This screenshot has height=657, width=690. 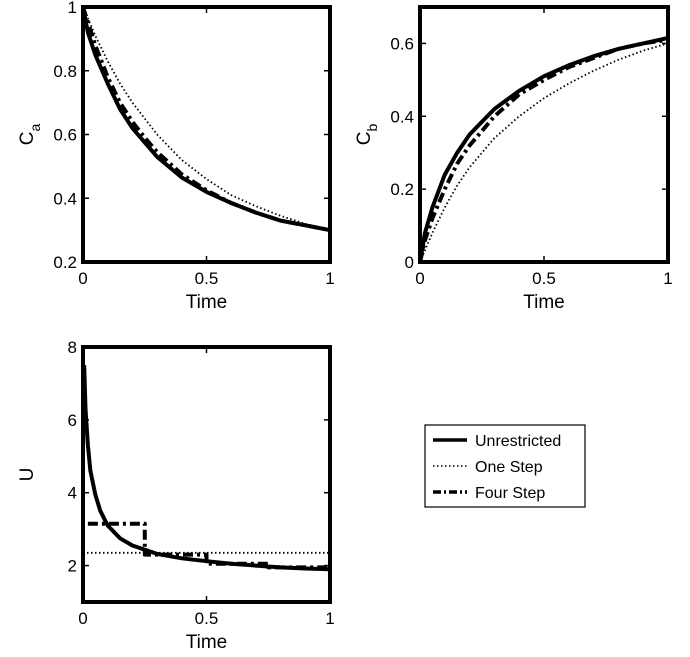 I want to click on legend-label: Four Step, so click(x=510, y=493).